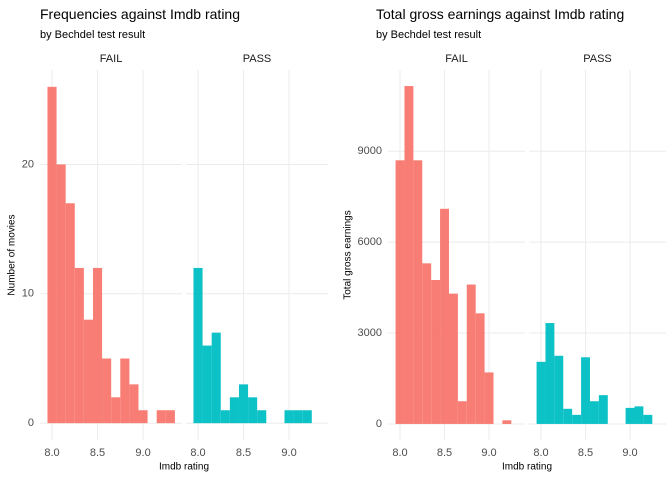  I want to click on y-tick-label: 3000, so click(370, 333).